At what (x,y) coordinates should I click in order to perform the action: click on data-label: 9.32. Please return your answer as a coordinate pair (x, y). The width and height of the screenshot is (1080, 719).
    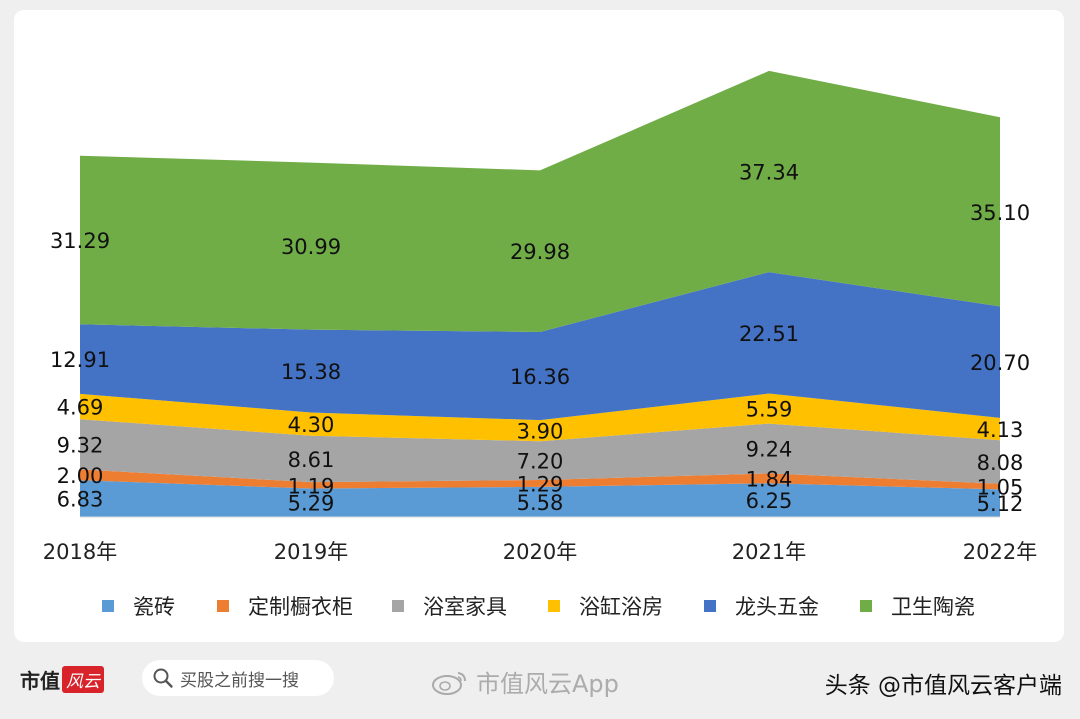
    Looking at the image, I should click on (80, 445).